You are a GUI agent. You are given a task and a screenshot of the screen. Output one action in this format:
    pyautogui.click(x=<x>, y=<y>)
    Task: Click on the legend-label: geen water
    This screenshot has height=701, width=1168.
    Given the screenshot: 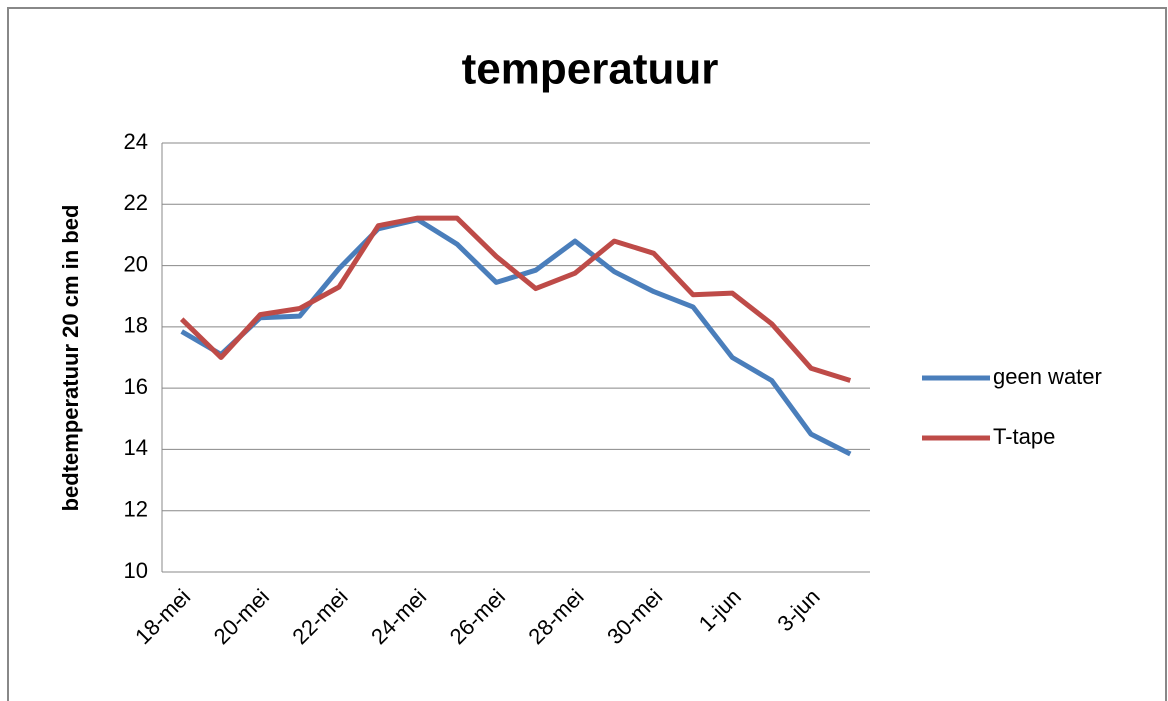 What is the action you would take?
    pyautogui.click(x=1047, y=376)
    